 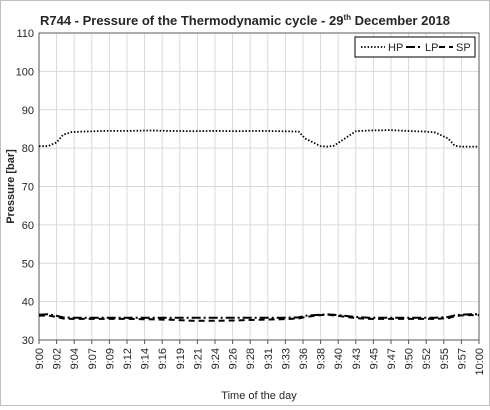 I want to click on chart-title-superscript: th, so click(x=347, y=17).